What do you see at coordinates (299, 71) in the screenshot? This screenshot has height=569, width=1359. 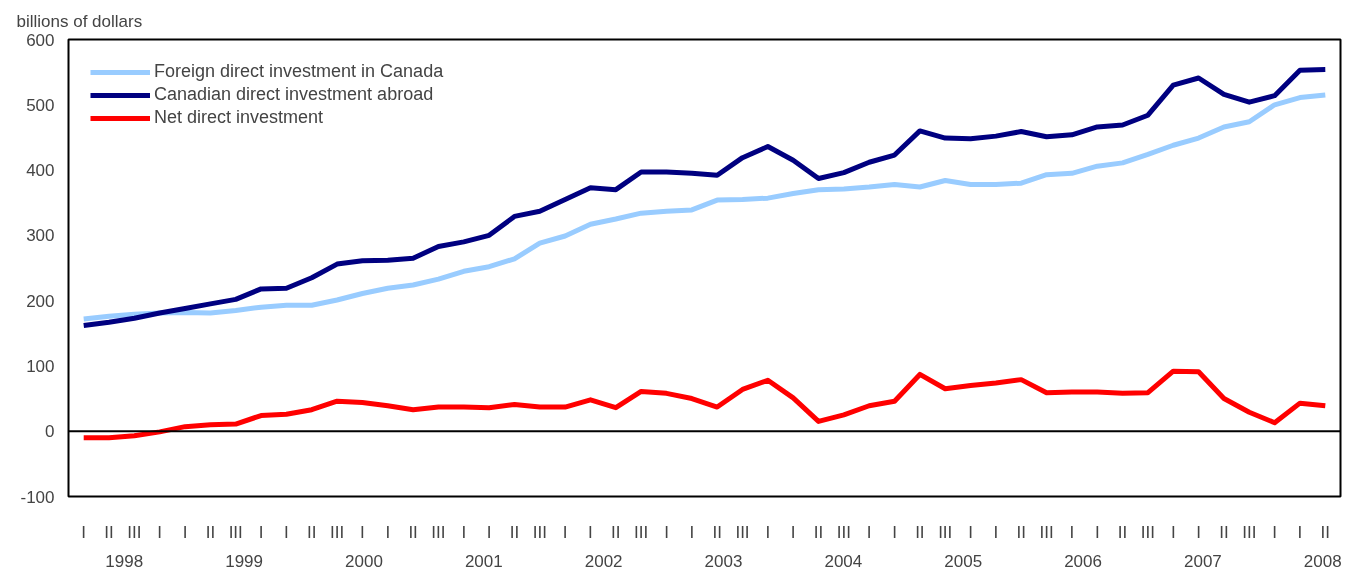 I see `legend-label: Foreign direct investment in Canada` at bounding box center [299, 71].